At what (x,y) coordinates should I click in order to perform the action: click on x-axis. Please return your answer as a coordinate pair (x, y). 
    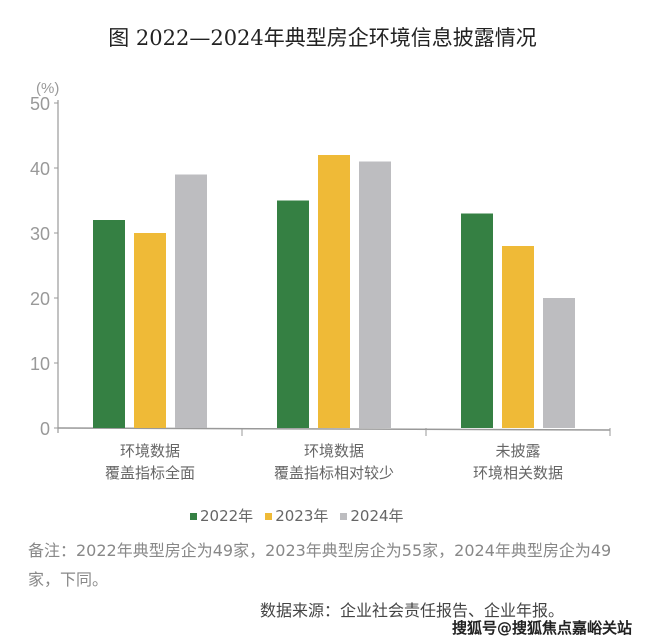
    Looking at the image, I should click on (334, 429).